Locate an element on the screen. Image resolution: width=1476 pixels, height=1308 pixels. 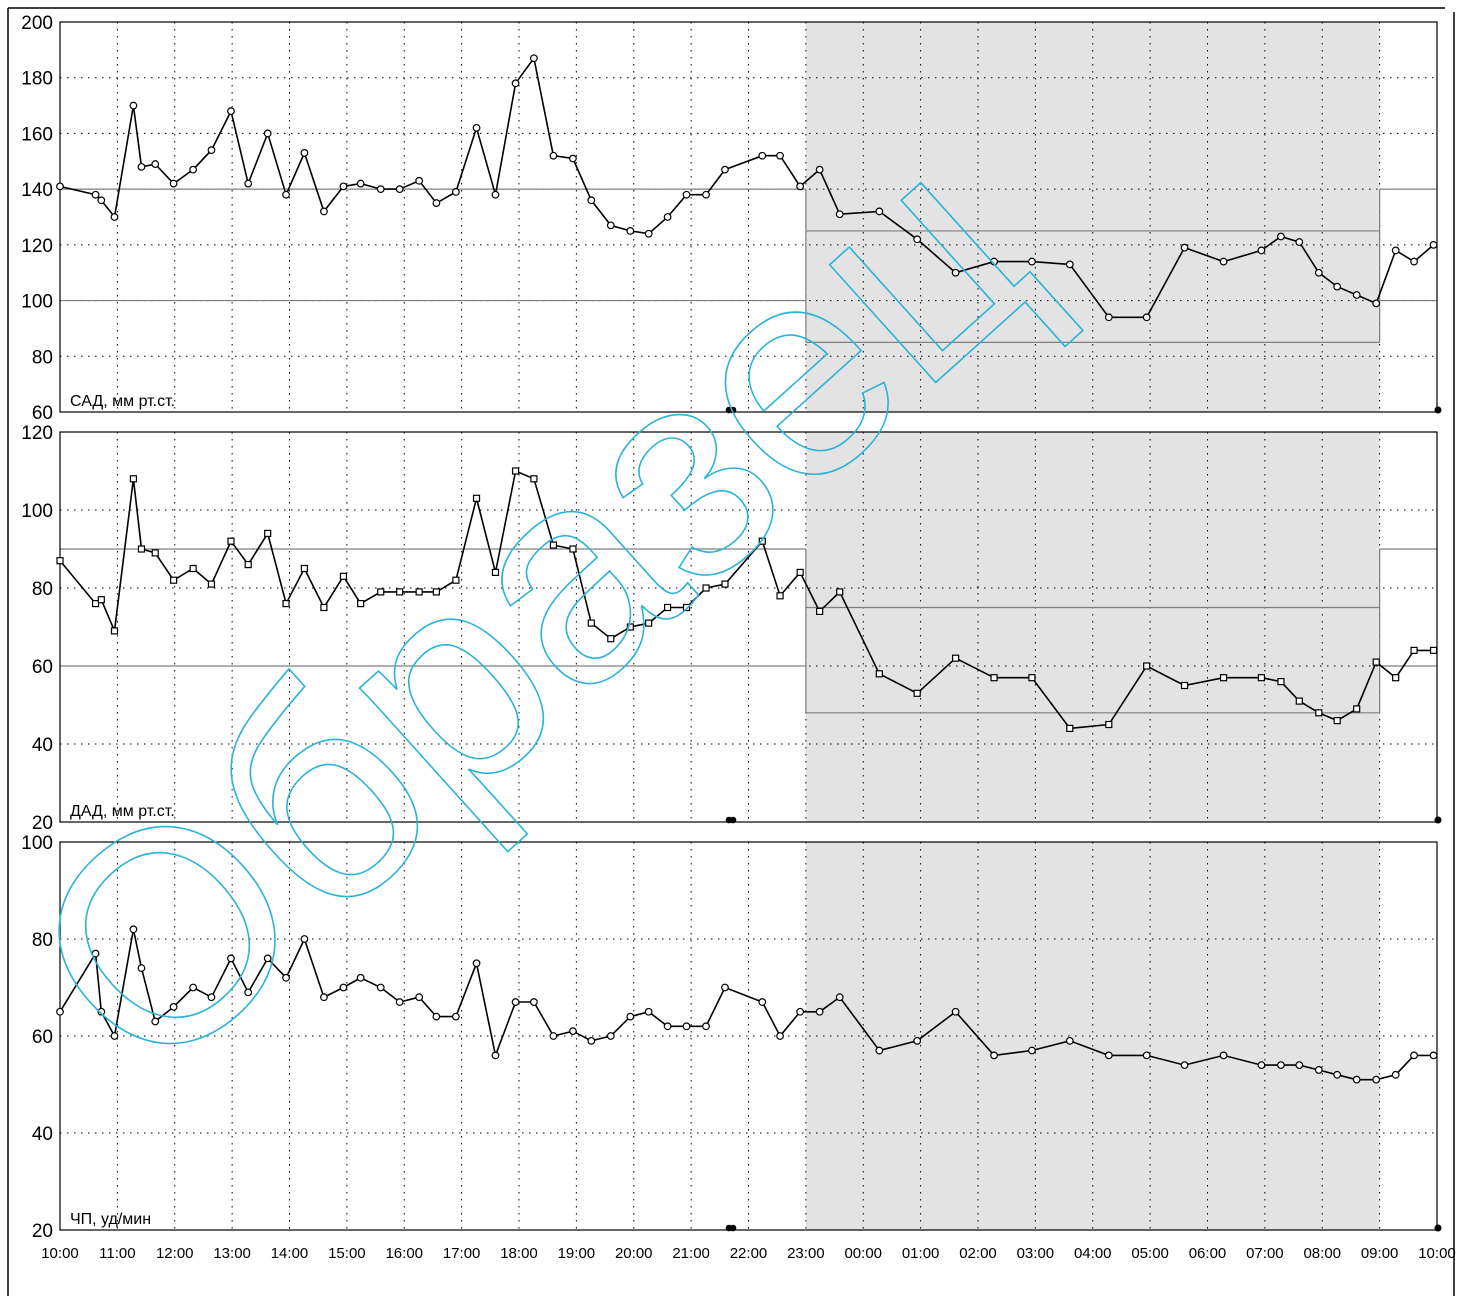
x-tick-label: 03:00 is located at coordinates (1036, 1253).